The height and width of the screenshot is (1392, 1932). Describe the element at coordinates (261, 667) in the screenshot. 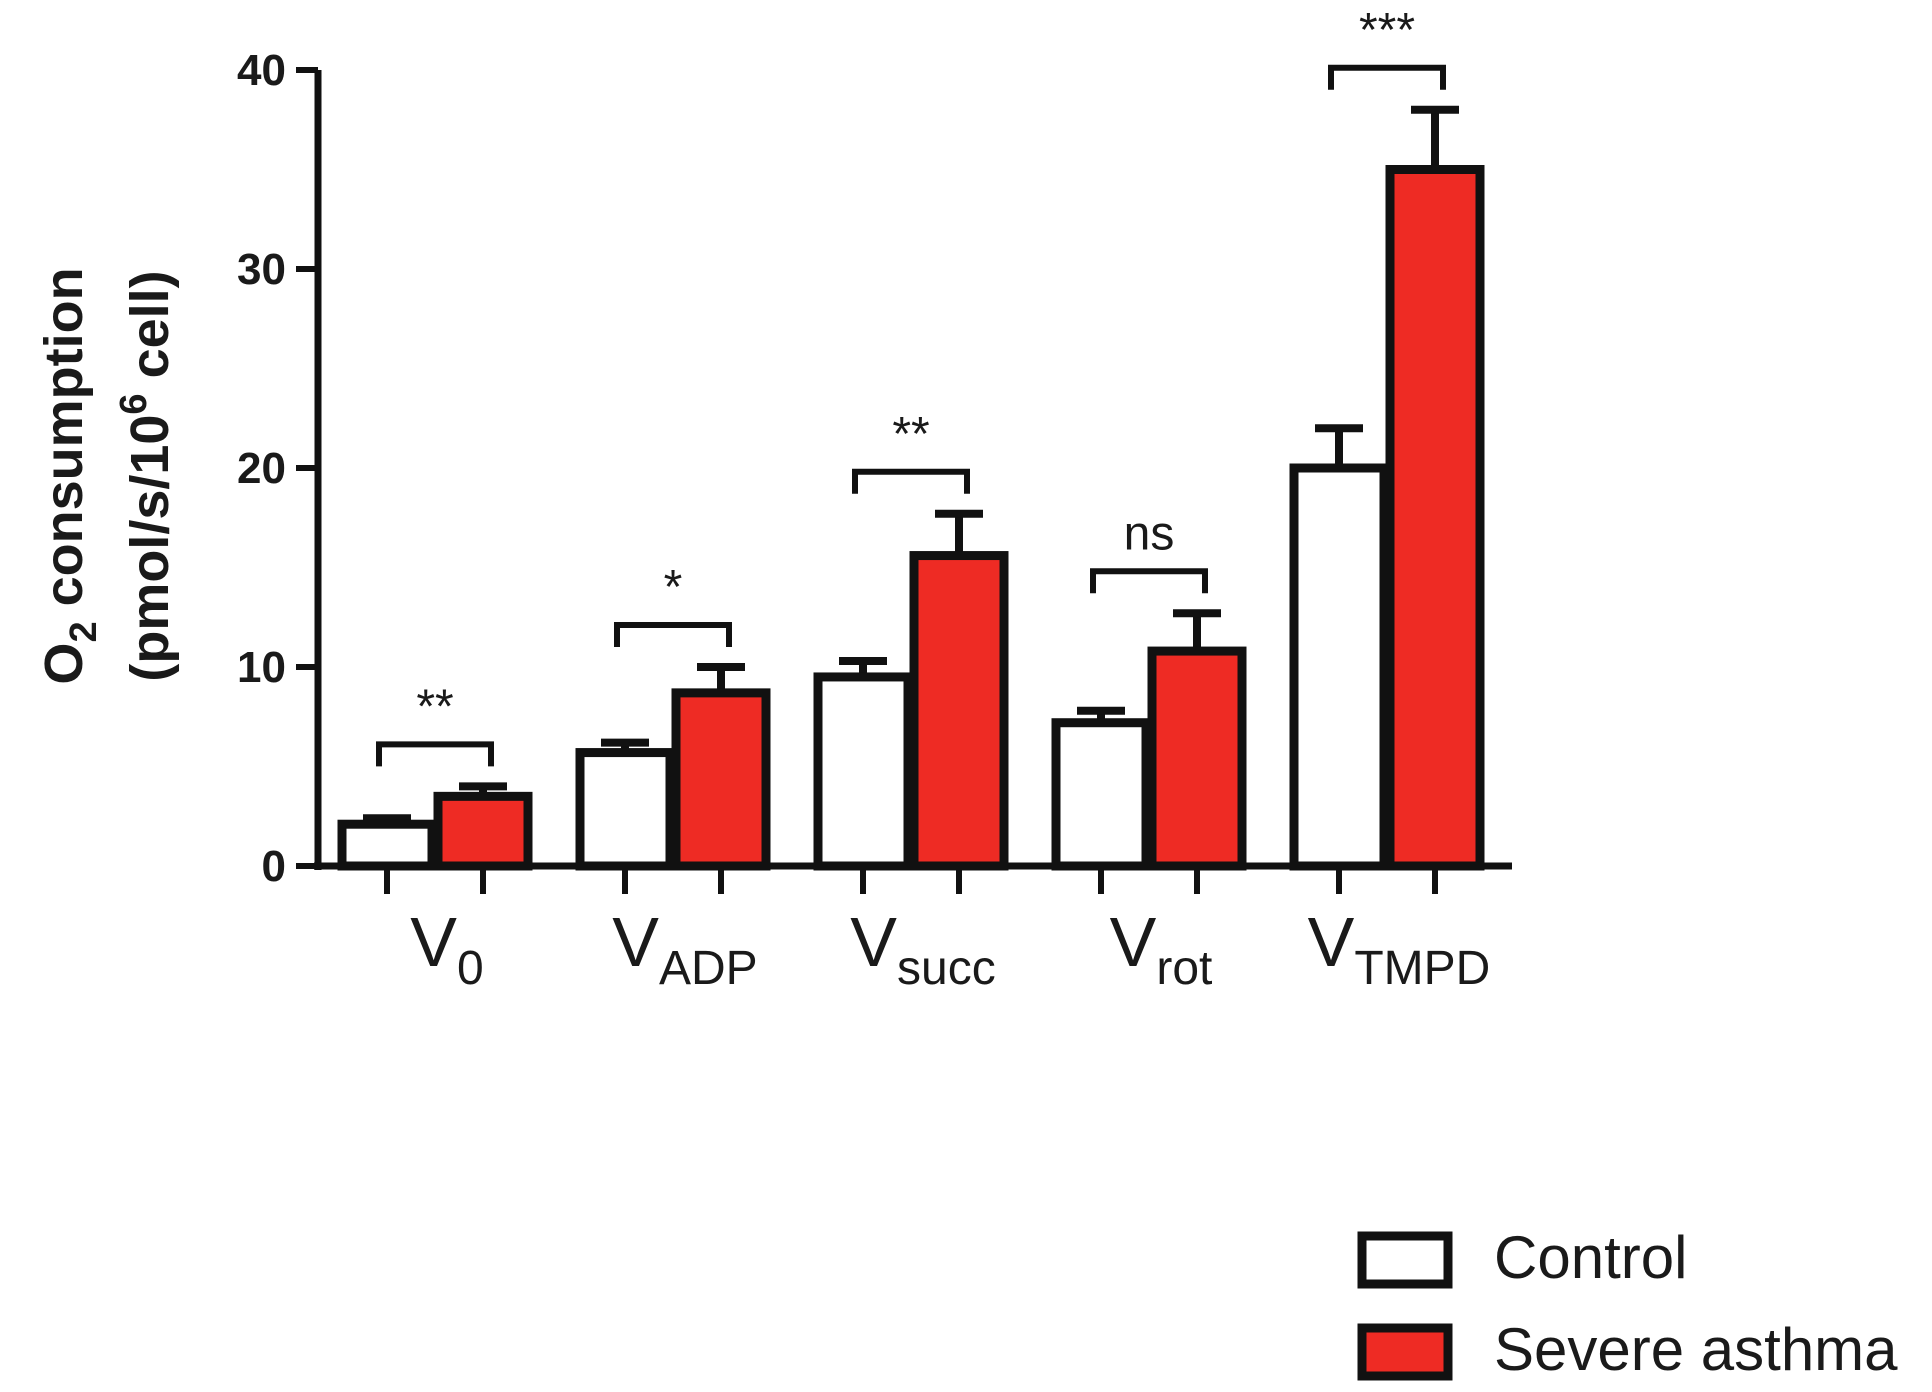

I see `y-tick-label-1: 10` at that location.